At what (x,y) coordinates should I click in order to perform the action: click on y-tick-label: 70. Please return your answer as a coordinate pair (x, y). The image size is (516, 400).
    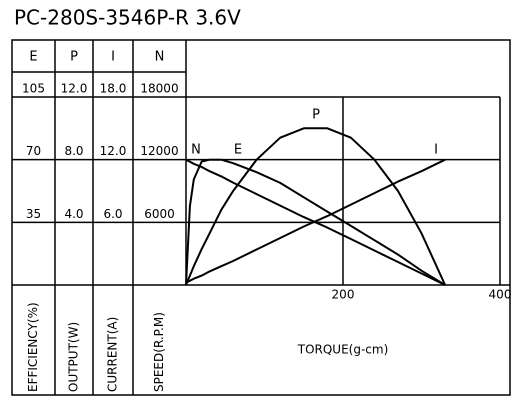
    Looking at the image, I should click on (33, 151).